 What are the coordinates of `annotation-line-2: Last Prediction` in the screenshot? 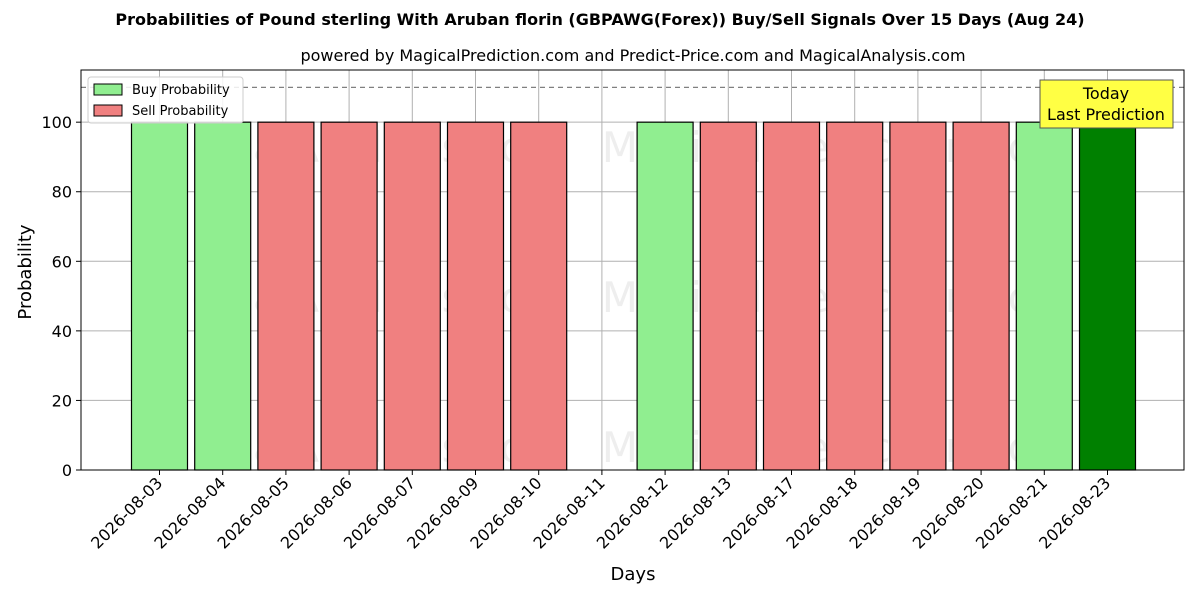 It's located at (1106, 114).